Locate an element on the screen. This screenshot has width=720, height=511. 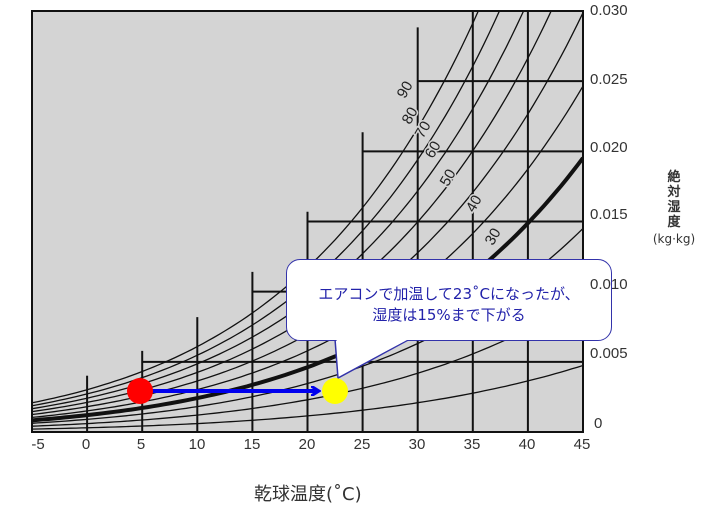
y-label-char: 湿 is located at coordinates (674, 207).